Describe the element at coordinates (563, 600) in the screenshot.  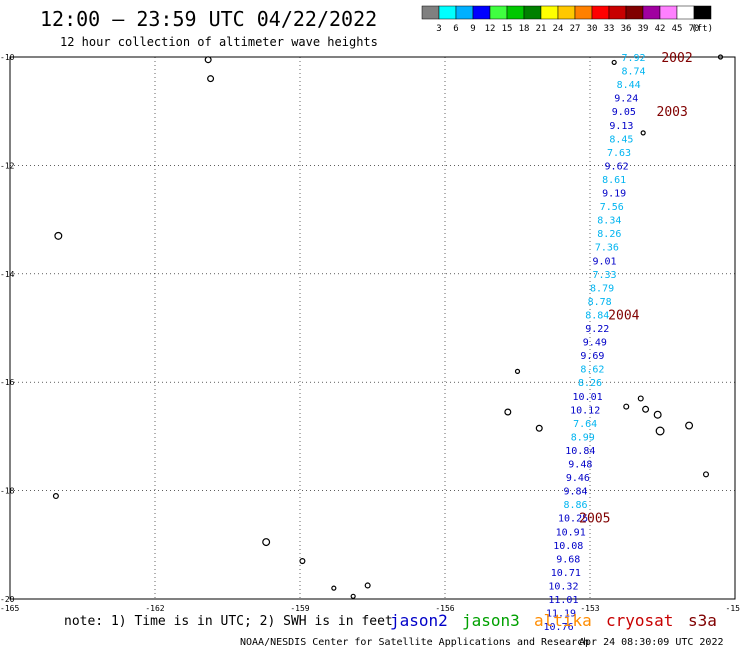
I see `wave-height-label: 11.01` at that location.